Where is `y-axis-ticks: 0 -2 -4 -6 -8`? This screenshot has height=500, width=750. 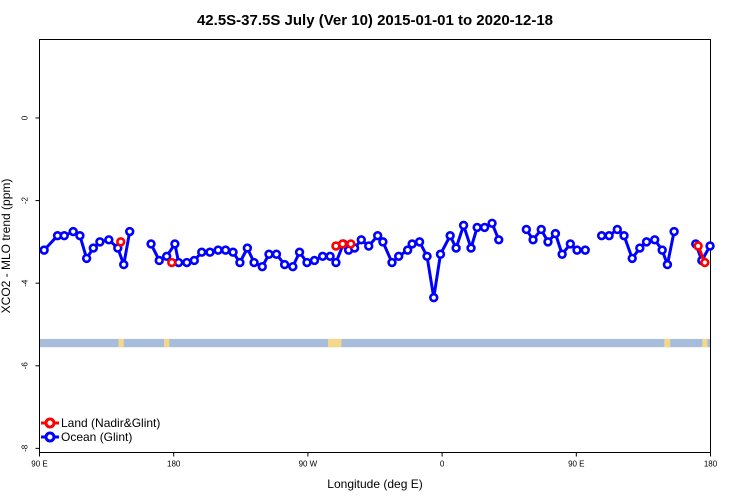 y-axis-ticks: 0 -2 -4 -6 -8 is located at coordinates (30, 283).